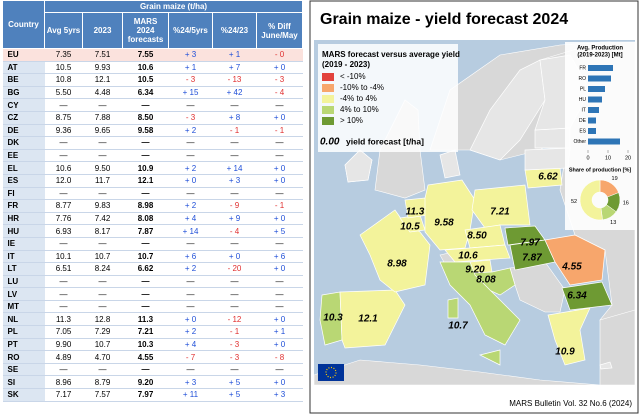 This screenshot has height=415, width=640. I want to click on value-cell: 7.05, so click(63, 332).